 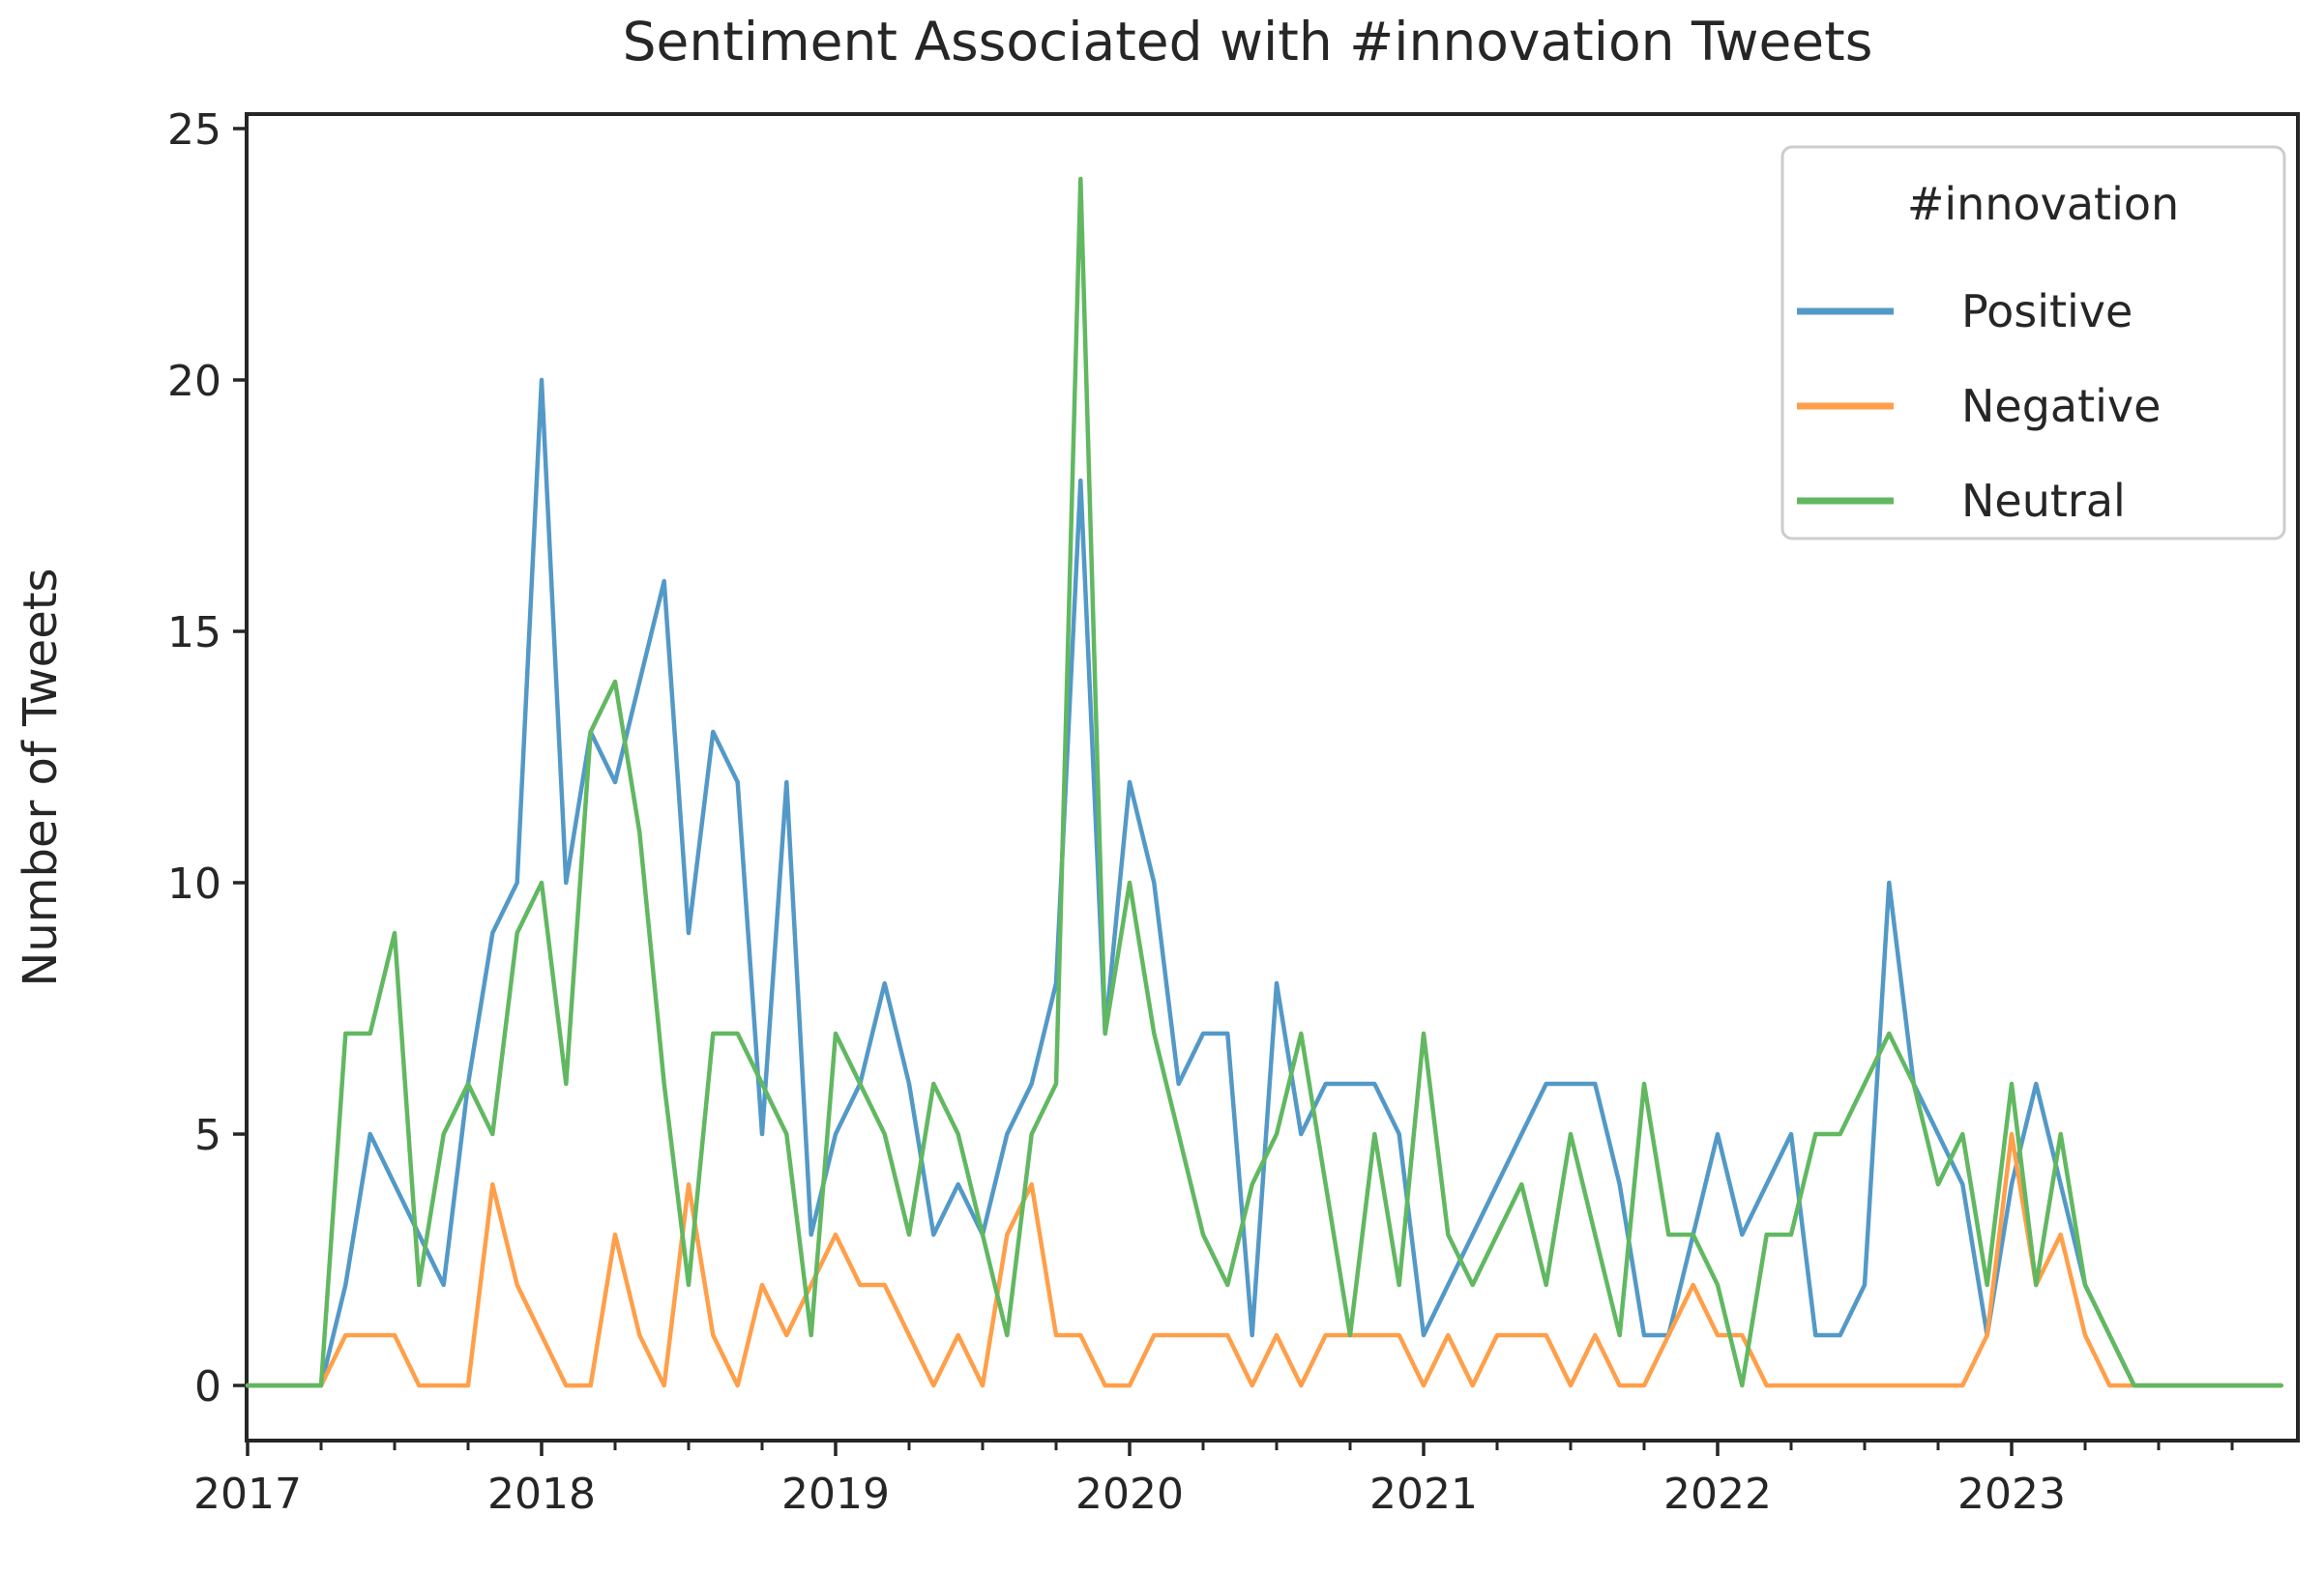 What do you see at coordinates (194, 381) in the screenshot?
I see `y-tick-label: 20` at bounding box center [194, 381].